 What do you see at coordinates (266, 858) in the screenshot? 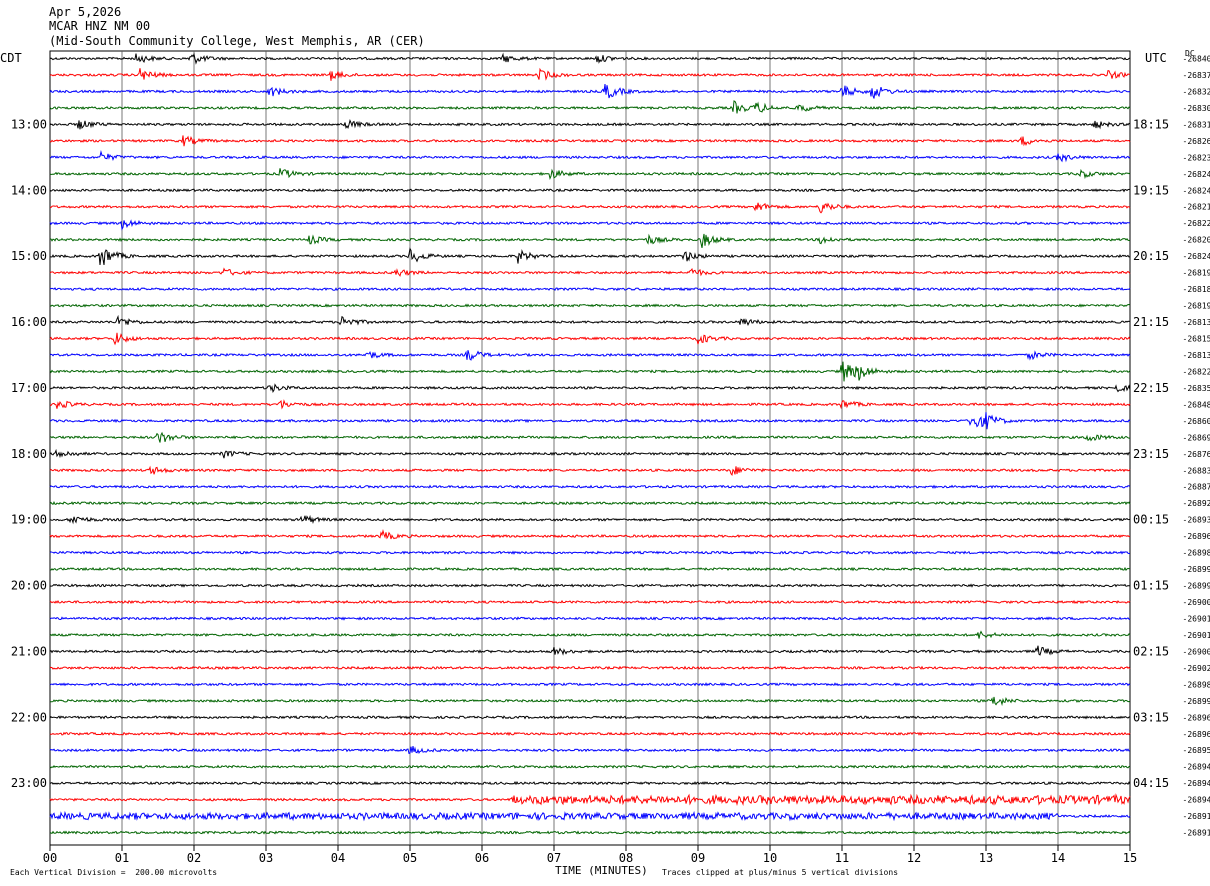
I see `x-tick-label: 03` at bounding box center [266, 858].